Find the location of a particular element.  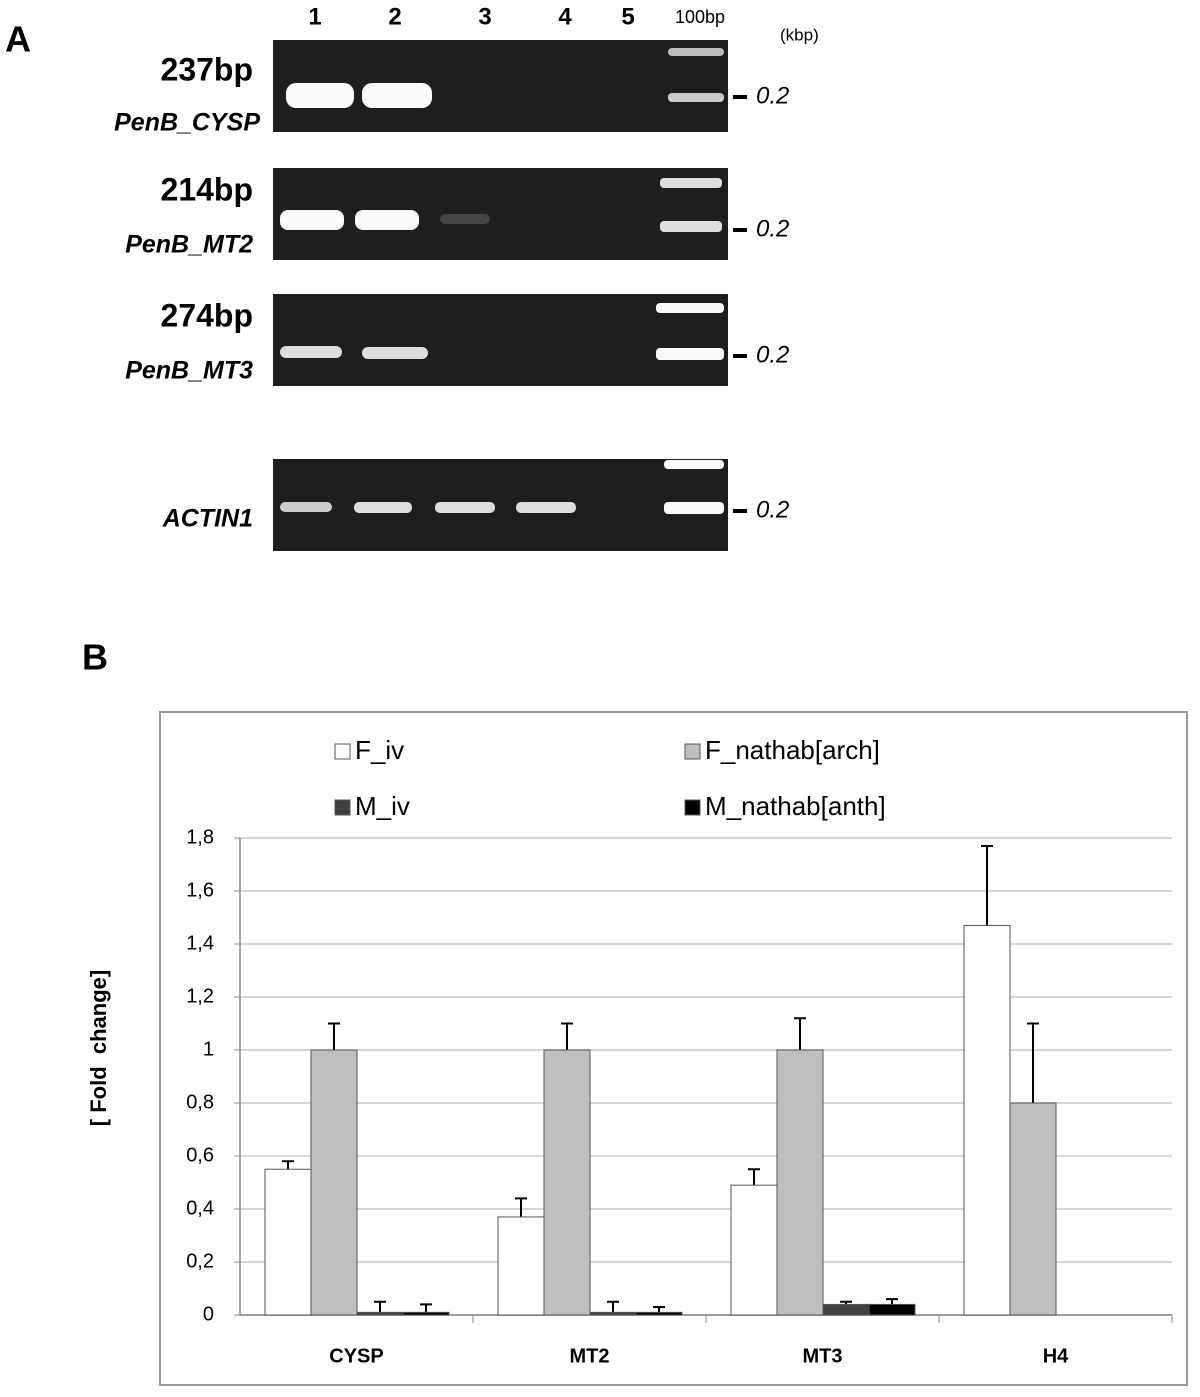

y-tick-label: 0,6 is located at coordinates (200, 1155).